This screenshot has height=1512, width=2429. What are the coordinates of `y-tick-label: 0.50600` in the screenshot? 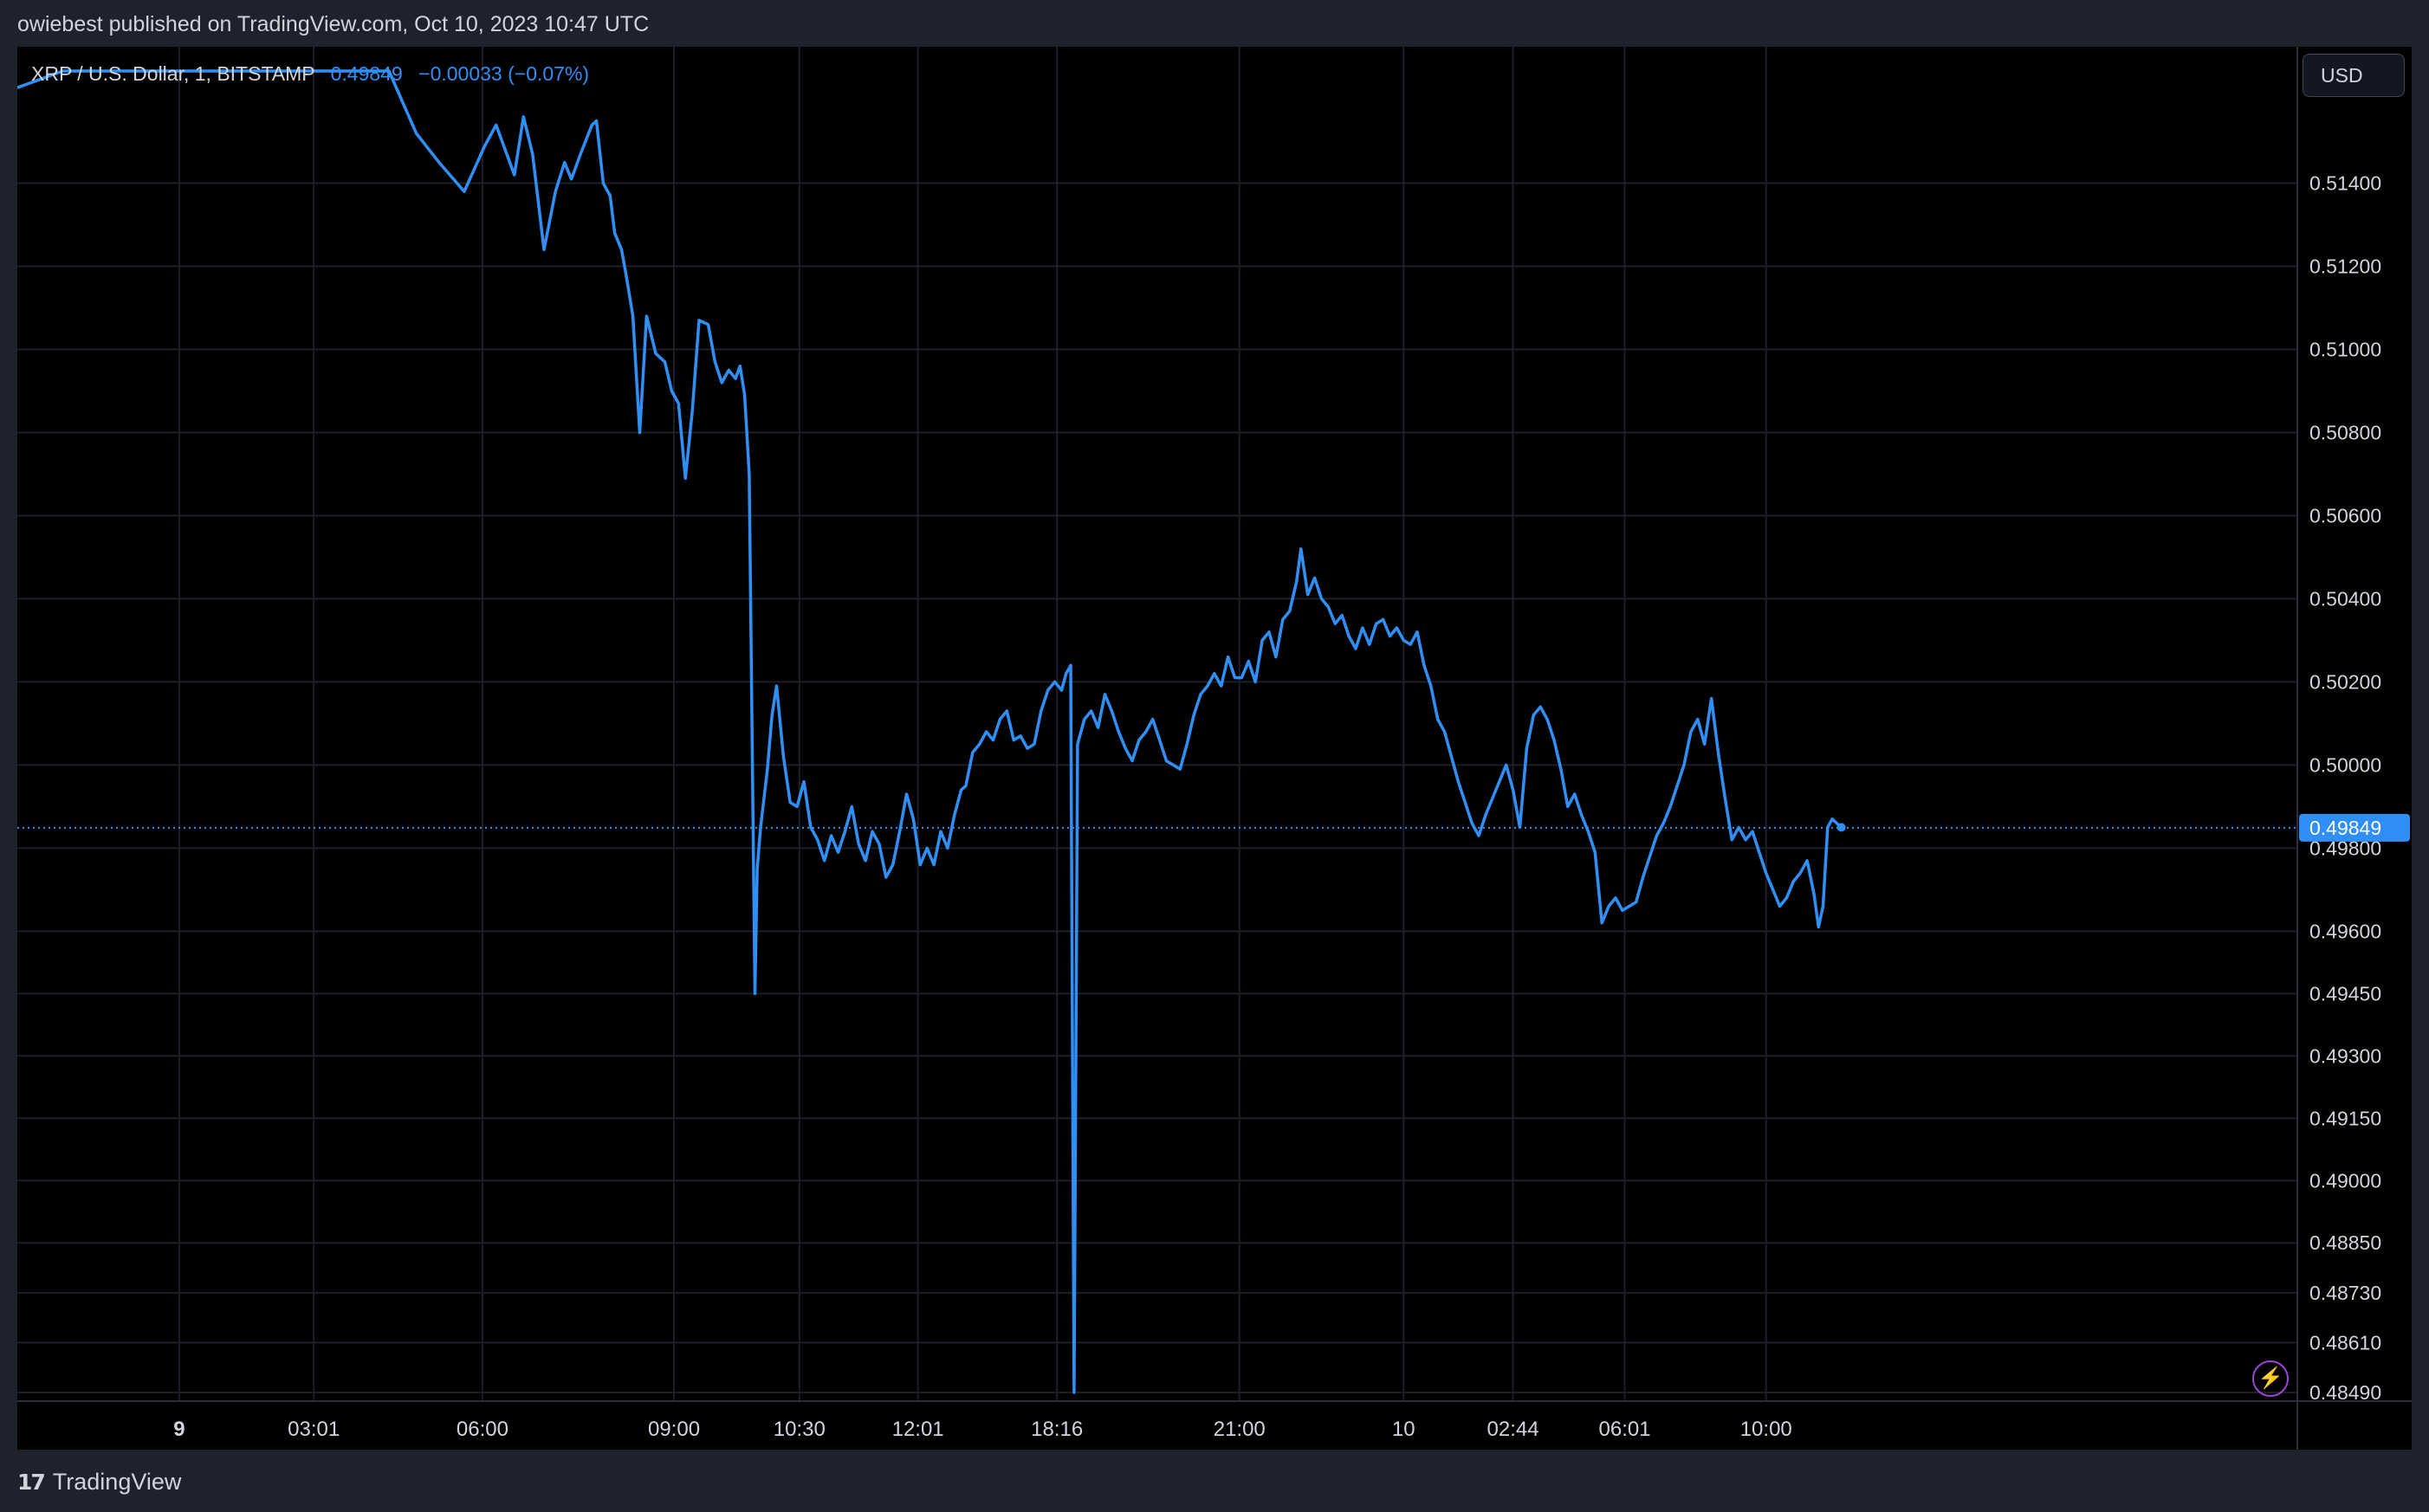 It's located at (2345, 515).